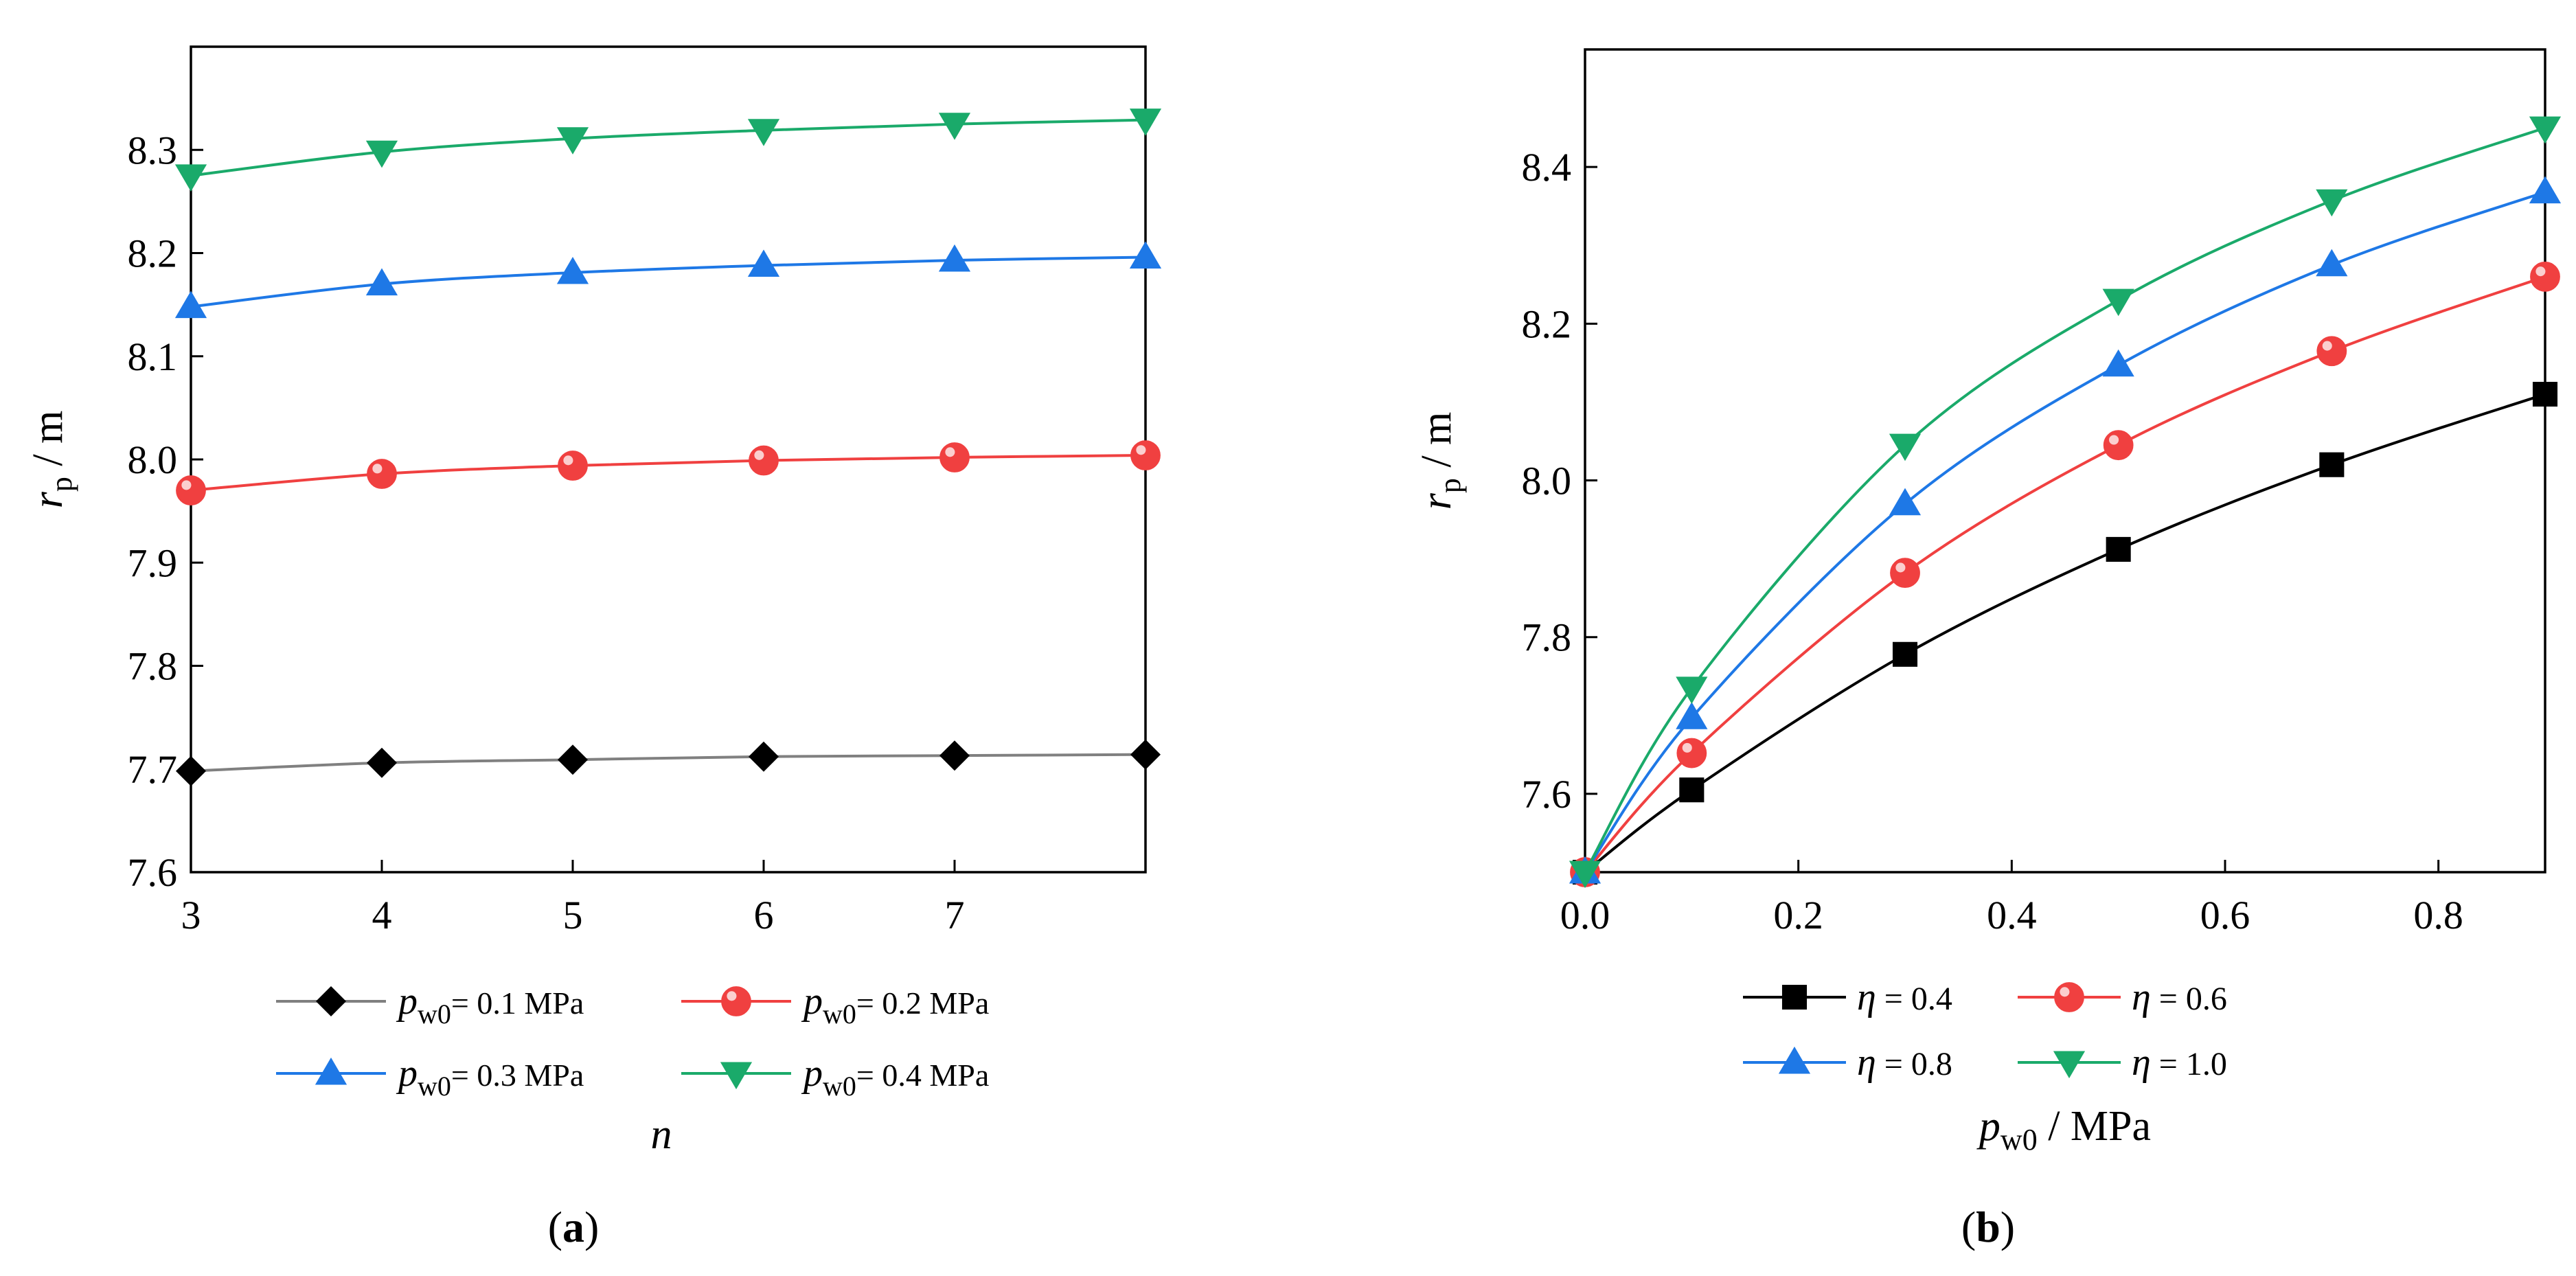  Describe the element at coordinates (191, 915) in the screenshot. I see `x-tick-label: 3` at that location.